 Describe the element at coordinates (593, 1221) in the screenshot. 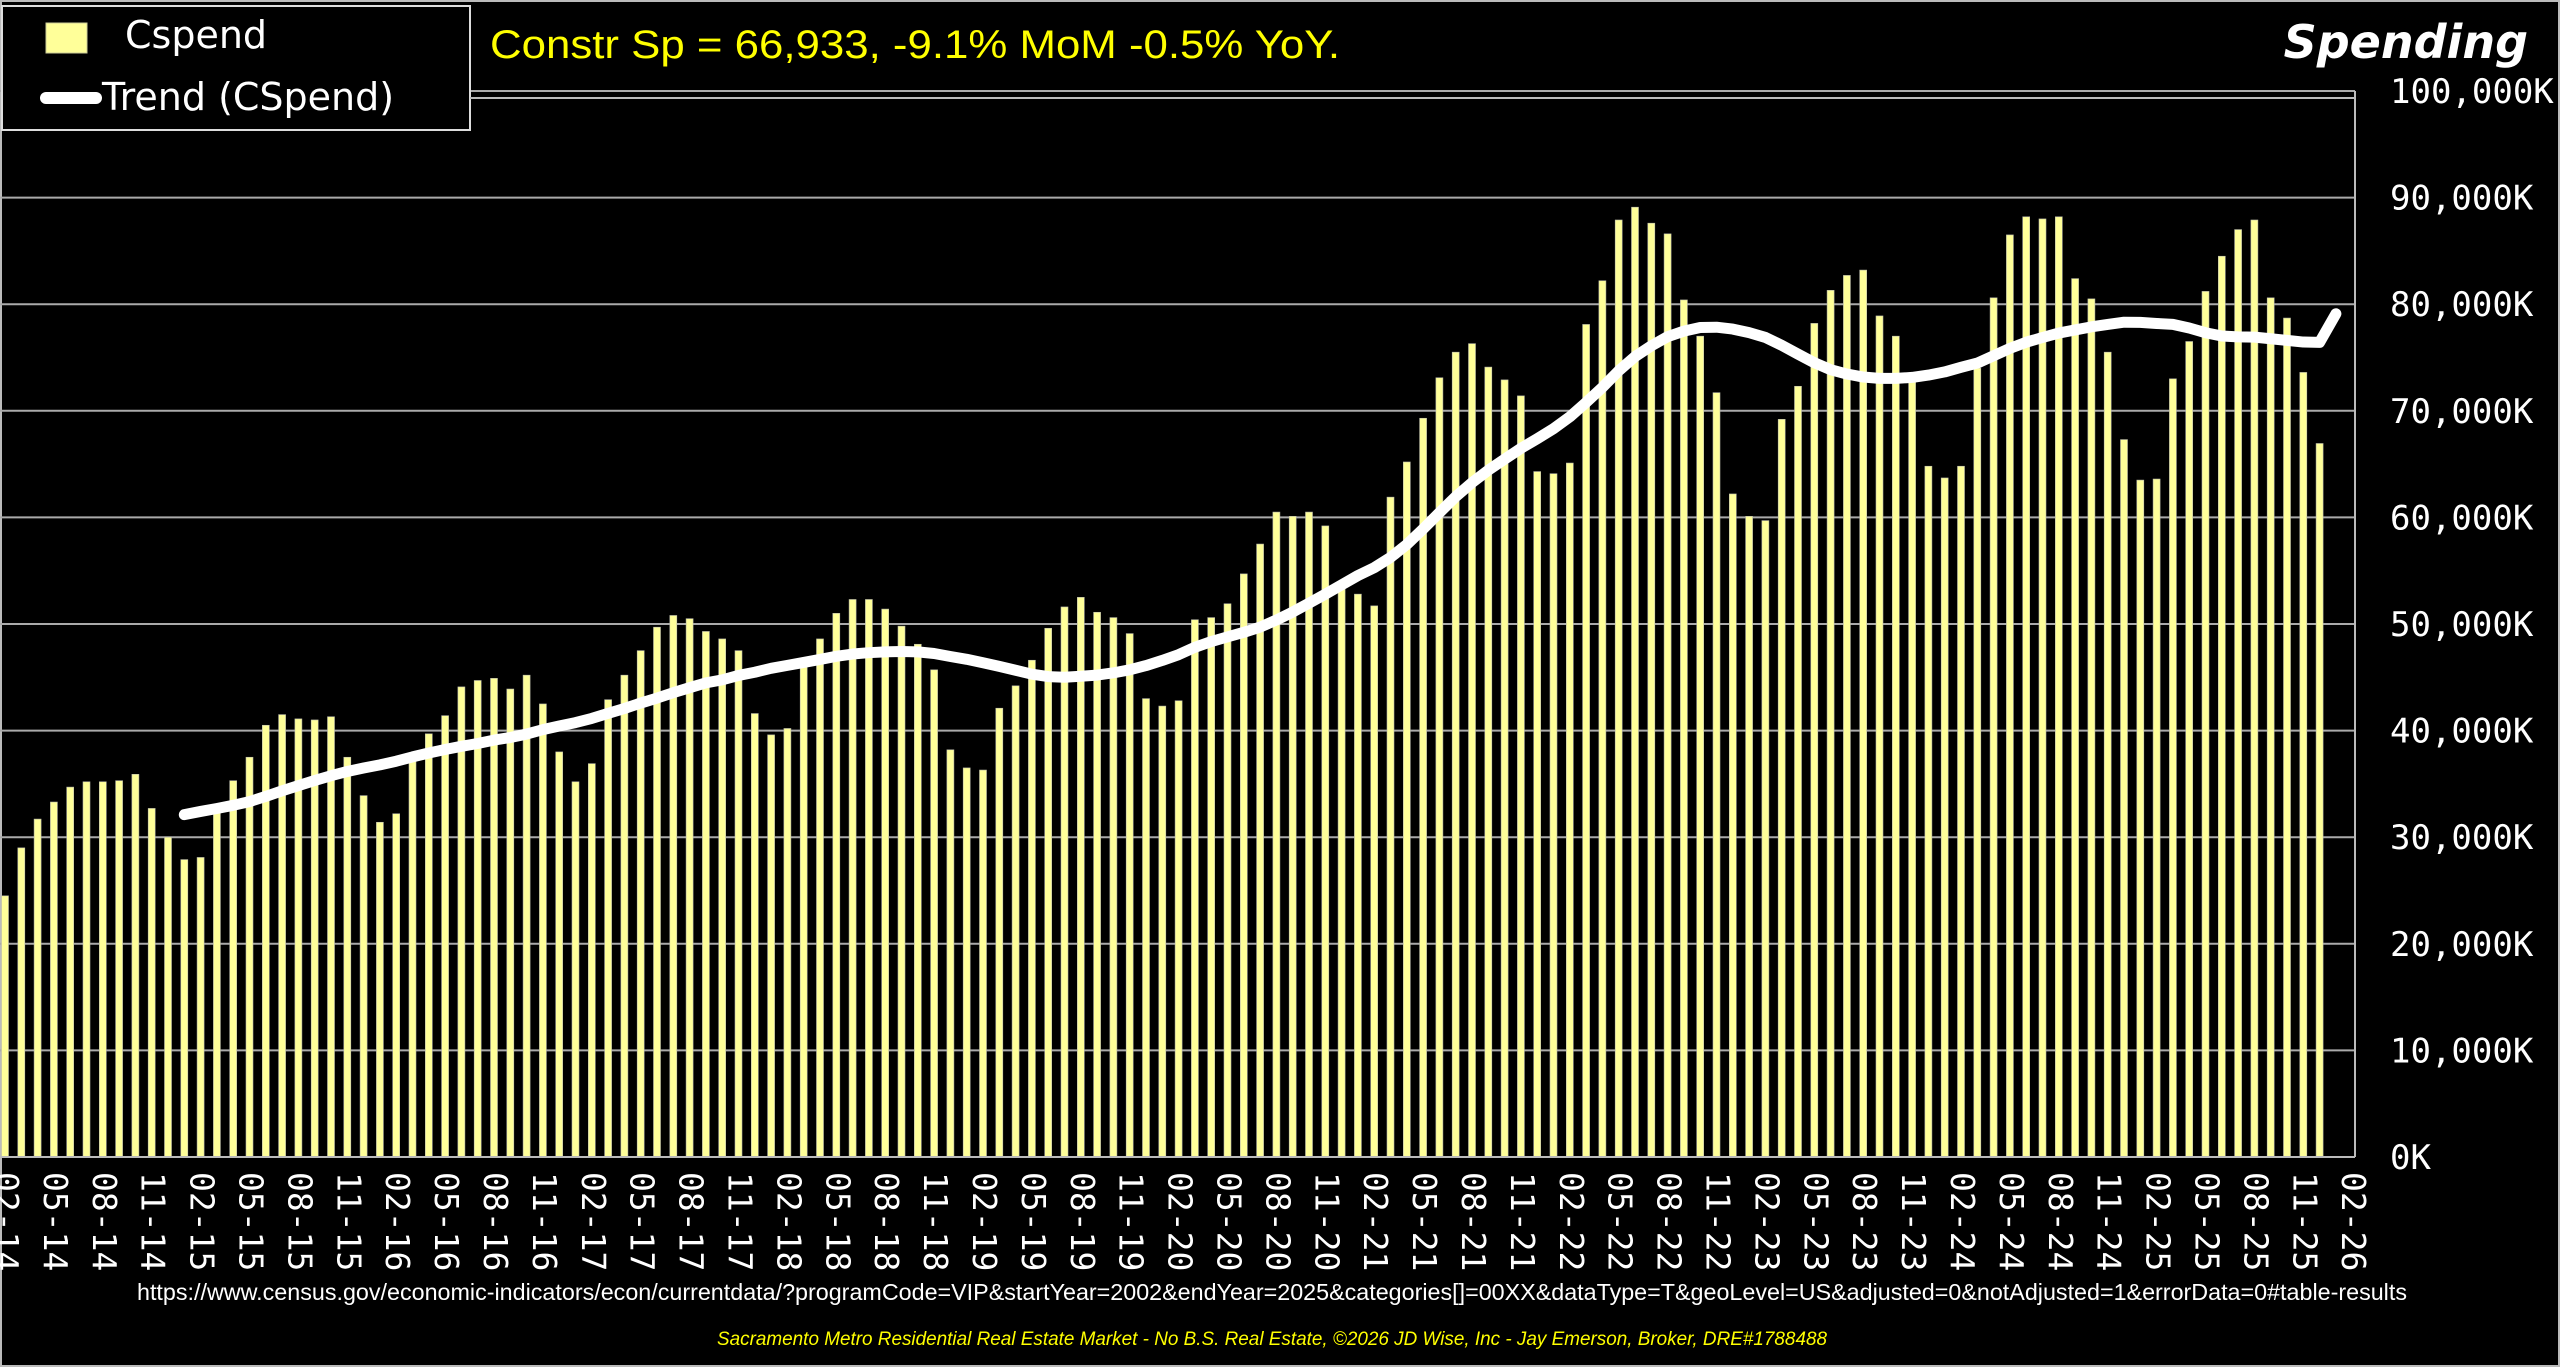

I see `x-tick-label: 02-17` at that location.